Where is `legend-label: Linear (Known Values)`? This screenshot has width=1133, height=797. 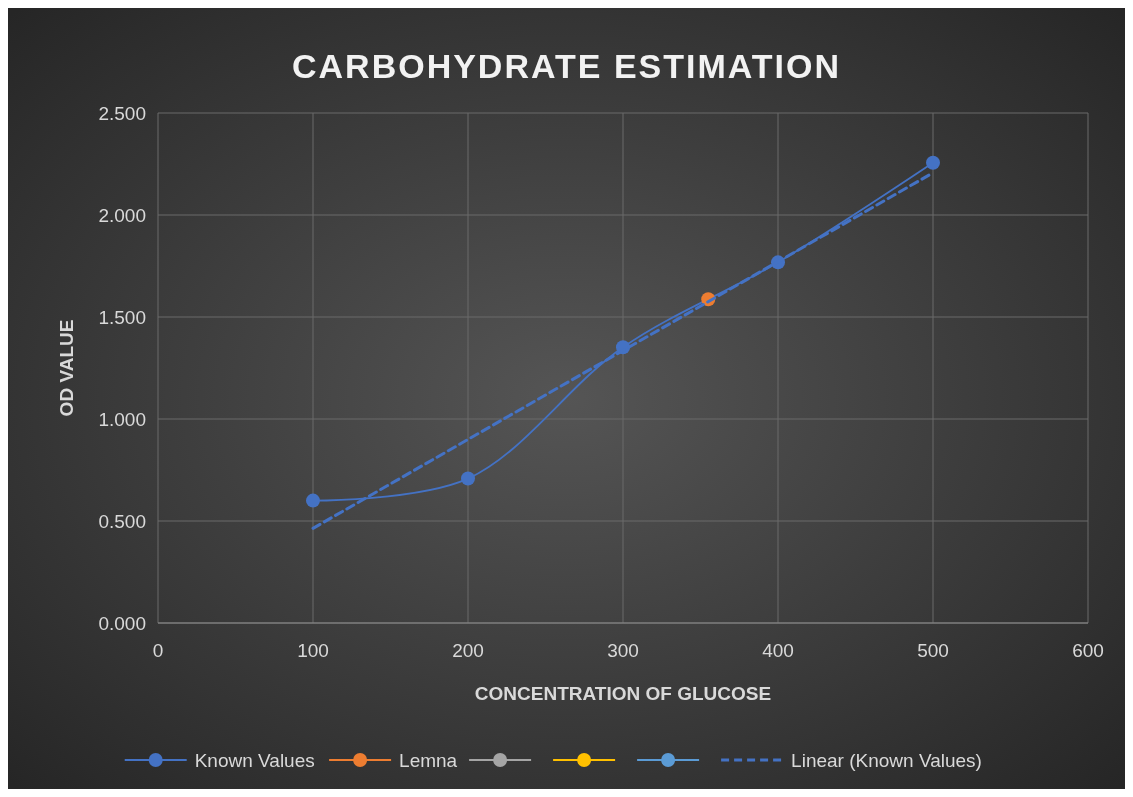
legend-label: Linear (Known Values) is located at coordinates (886, 760).